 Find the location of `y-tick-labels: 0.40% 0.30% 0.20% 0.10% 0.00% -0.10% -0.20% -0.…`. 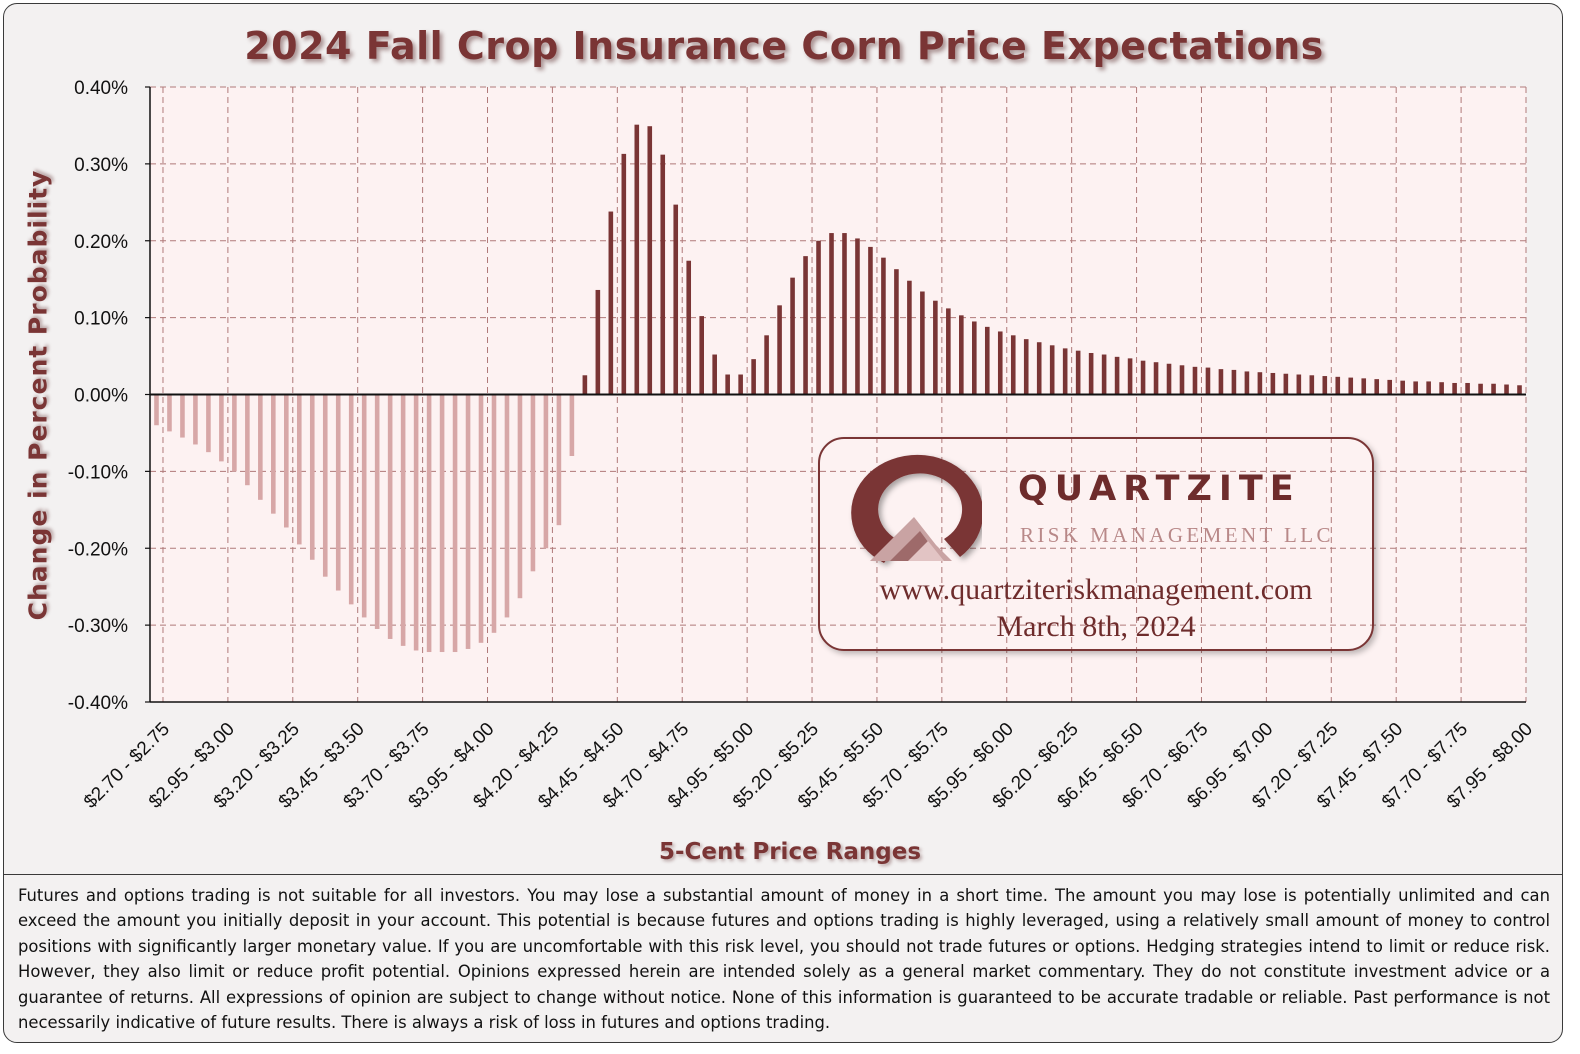

y-tick-labels: 0.40% 0.30% 0.20% 0.10% 0.00% -0.10% -0.20% -0.… is located at coordinates (109, 396).